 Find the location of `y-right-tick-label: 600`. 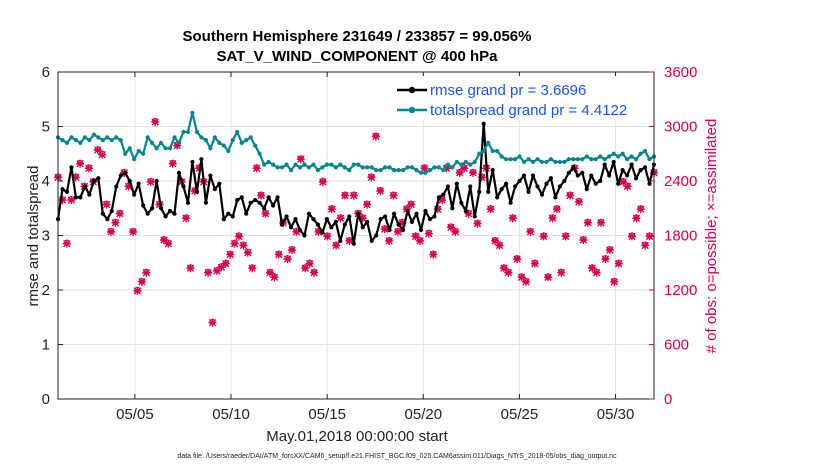

y-right-tick-label: 600 is located at coordinates (676, 345).